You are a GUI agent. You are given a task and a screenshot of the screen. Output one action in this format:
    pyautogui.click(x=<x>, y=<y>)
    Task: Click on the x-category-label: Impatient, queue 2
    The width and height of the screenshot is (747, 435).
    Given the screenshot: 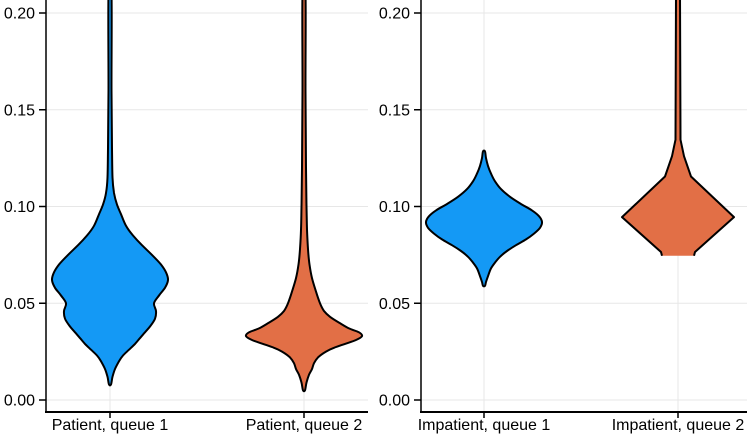 What is the action you would take?
    pyautogui.click(x=678, y=425)
    